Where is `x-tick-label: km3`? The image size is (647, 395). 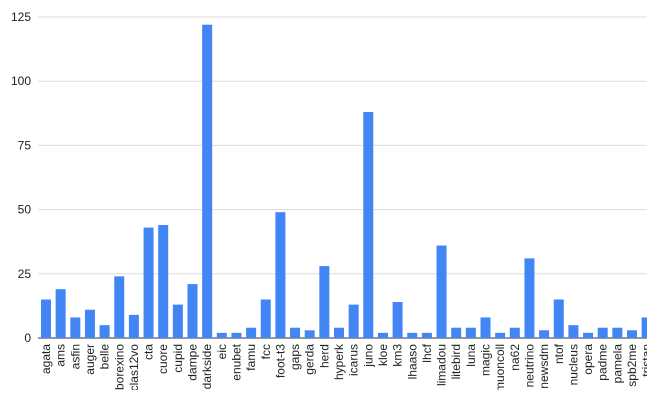
x-tick-label: km3 is located at coordinates (398, 355).